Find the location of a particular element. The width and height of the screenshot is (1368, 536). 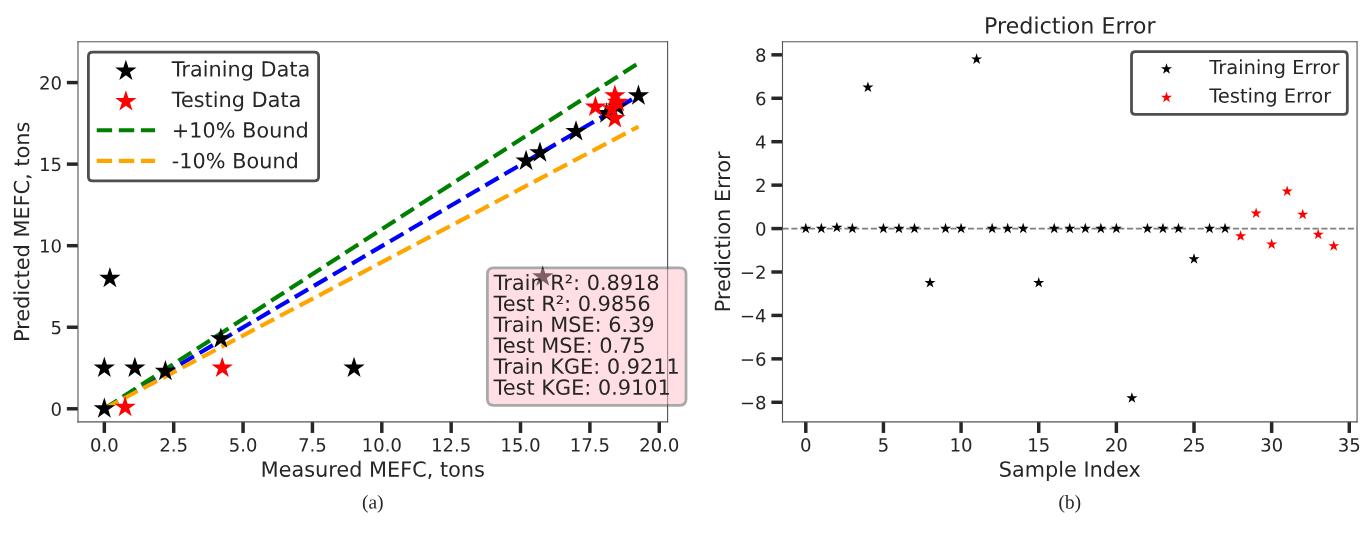

legend-label: Training Error is located at coordinates (1274, 69).